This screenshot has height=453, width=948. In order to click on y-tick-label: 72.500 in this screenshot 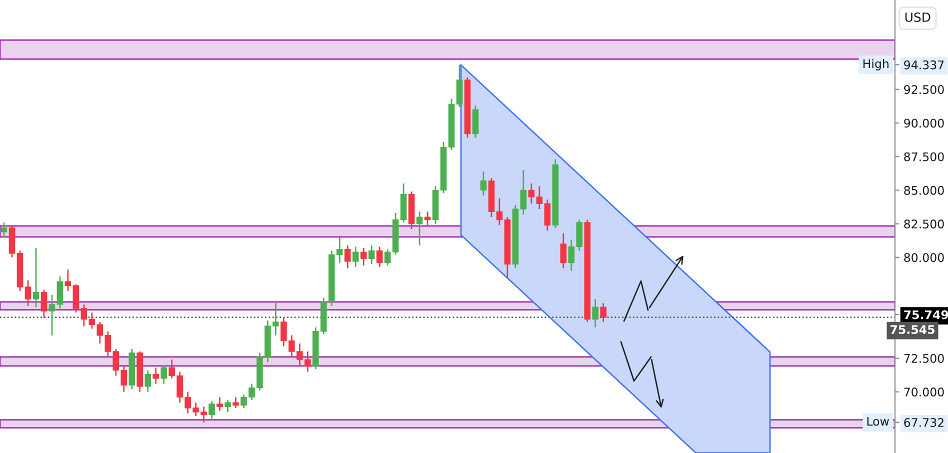, I will do `click(924, 358)`.